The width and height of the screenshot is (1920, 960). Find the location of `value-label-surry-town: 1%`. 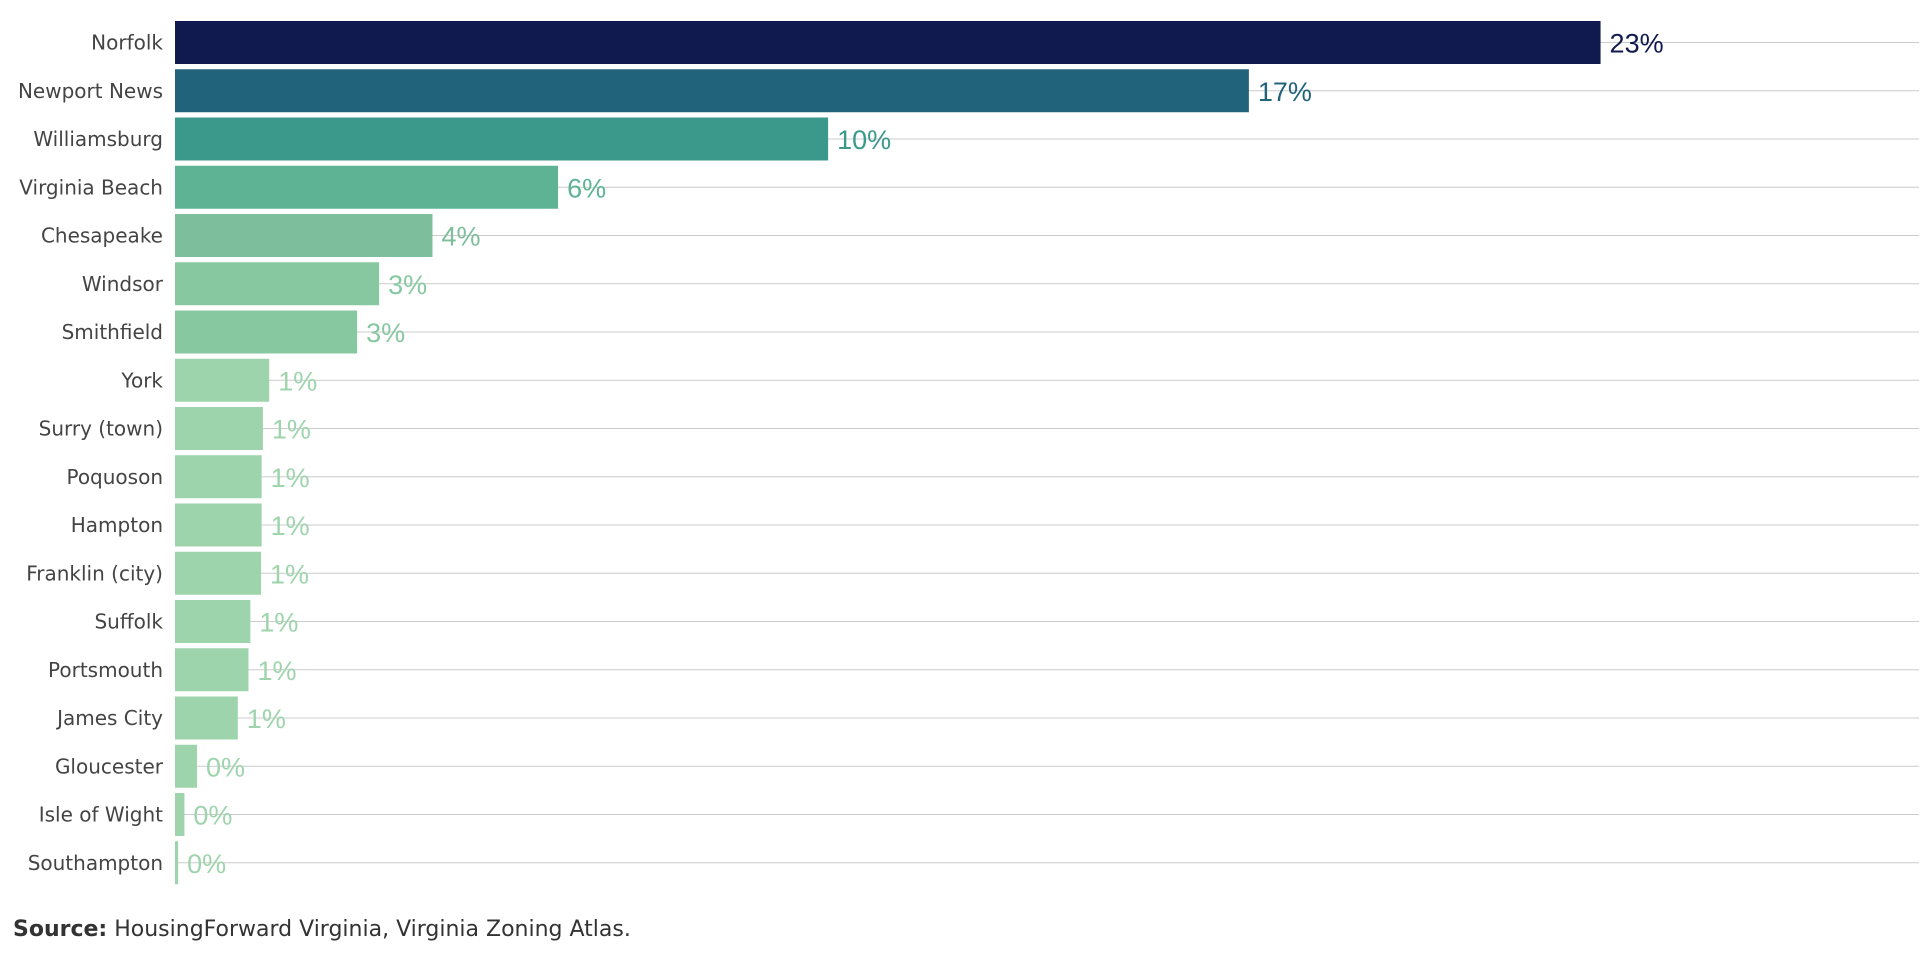

value-label-surry-town: 1% is located at coordinates (291, 430).